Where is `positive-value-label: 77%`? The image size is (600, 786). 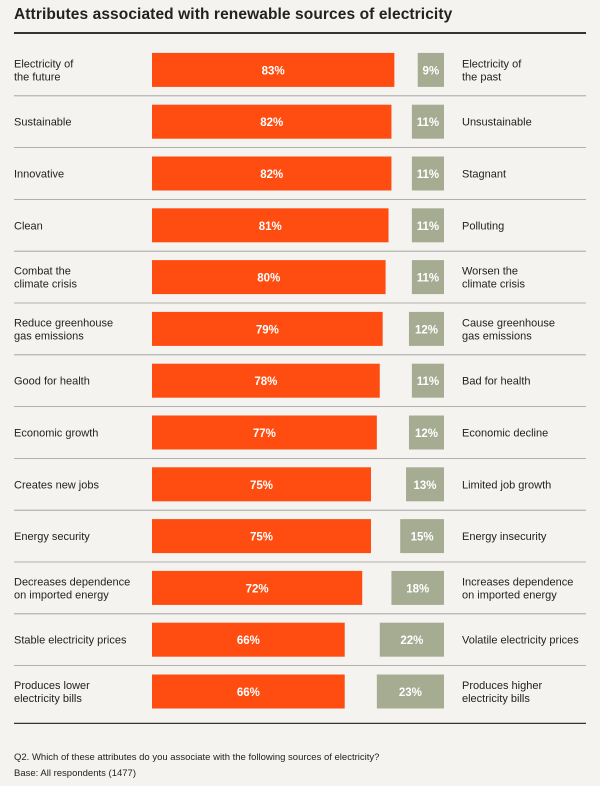
positive-value-label: 77% is located at coordinates (264, 434).